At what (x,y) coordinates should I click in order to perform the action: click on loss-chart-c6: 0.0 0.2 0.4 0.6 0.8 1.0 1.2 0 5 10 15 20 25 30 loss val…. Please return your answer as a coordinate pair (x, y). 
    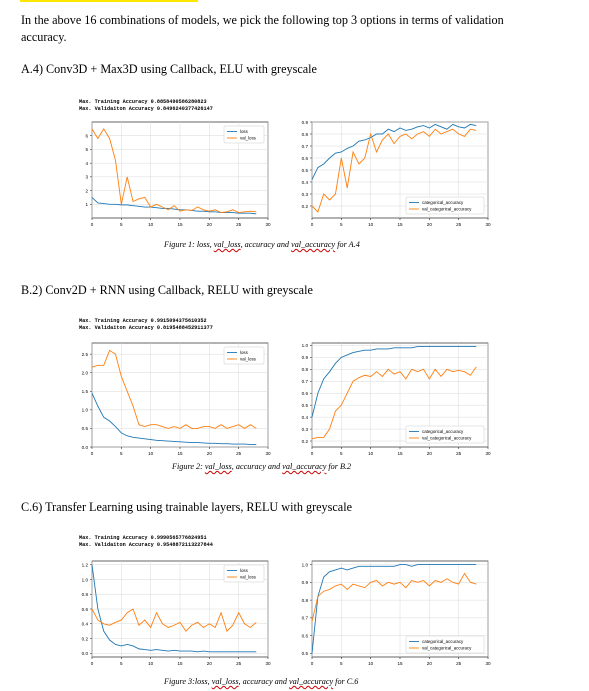
    Looking at the image, I should click on (176, 613).